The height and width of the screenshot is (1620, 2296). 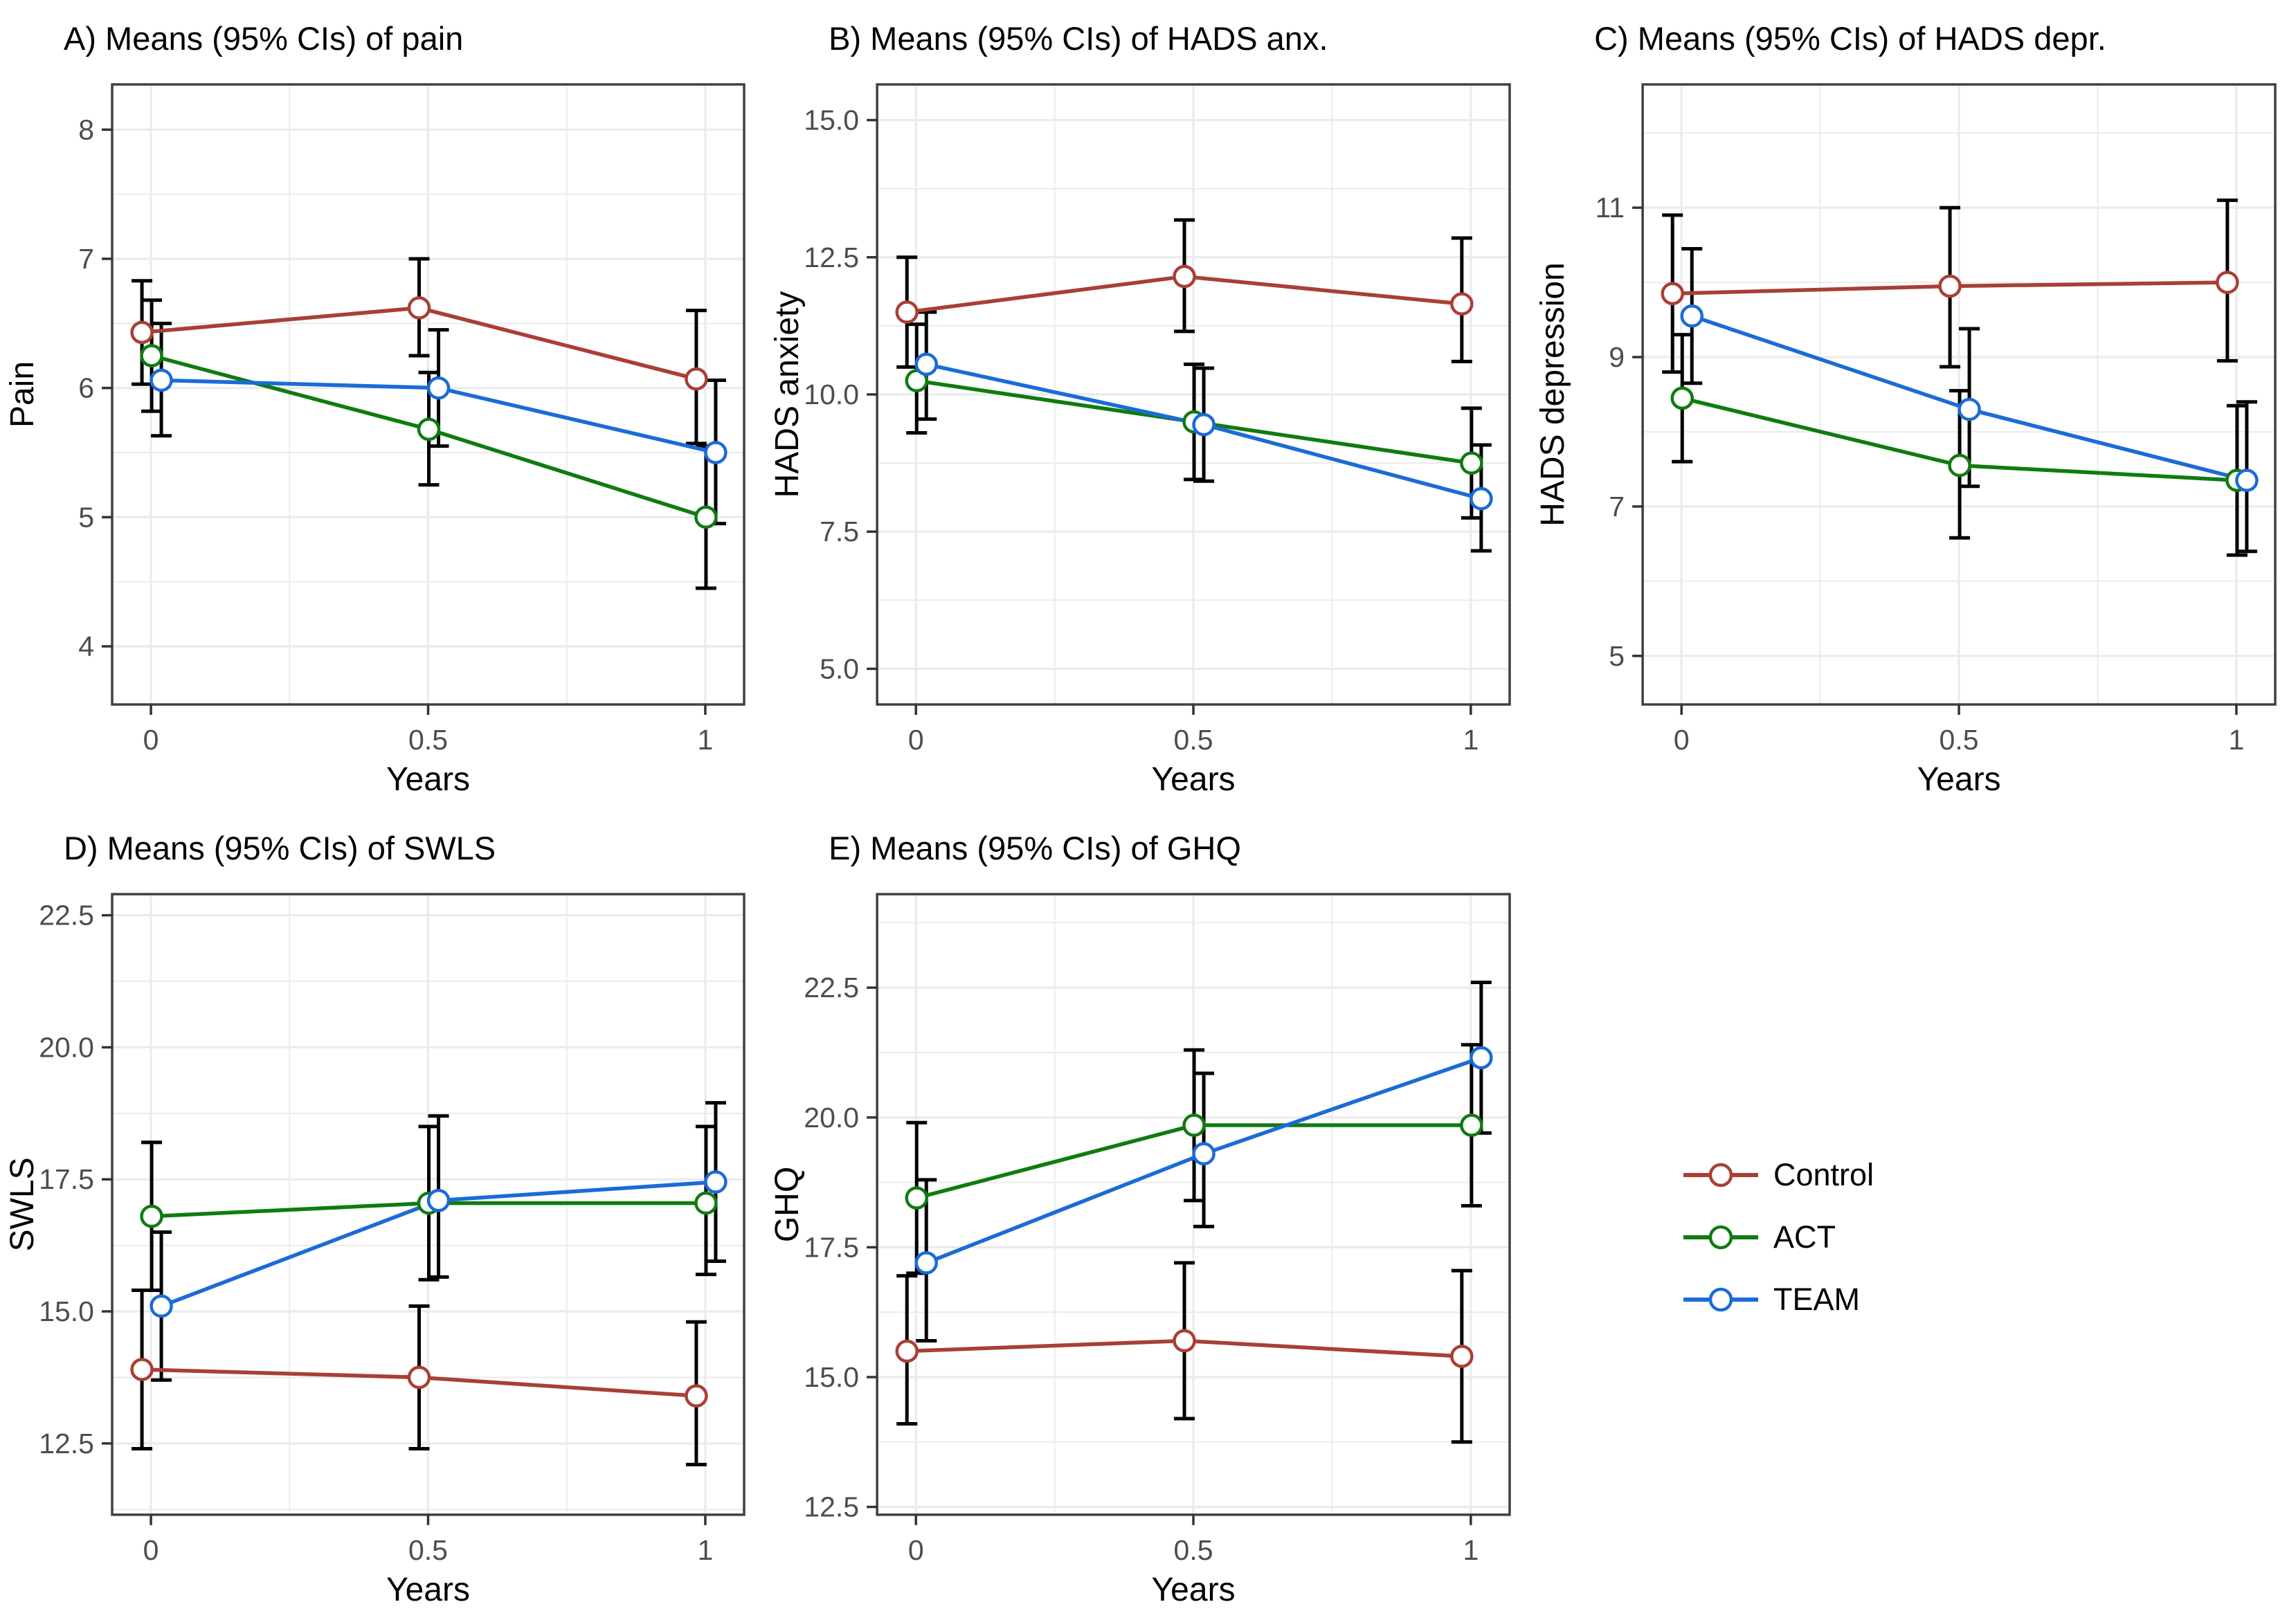 What do you see at coordinates (1035, 848) in the screenshot?
I see `panel-title: E) Means (95% CIs) of GHQ` at bounding box center [1035, 848].